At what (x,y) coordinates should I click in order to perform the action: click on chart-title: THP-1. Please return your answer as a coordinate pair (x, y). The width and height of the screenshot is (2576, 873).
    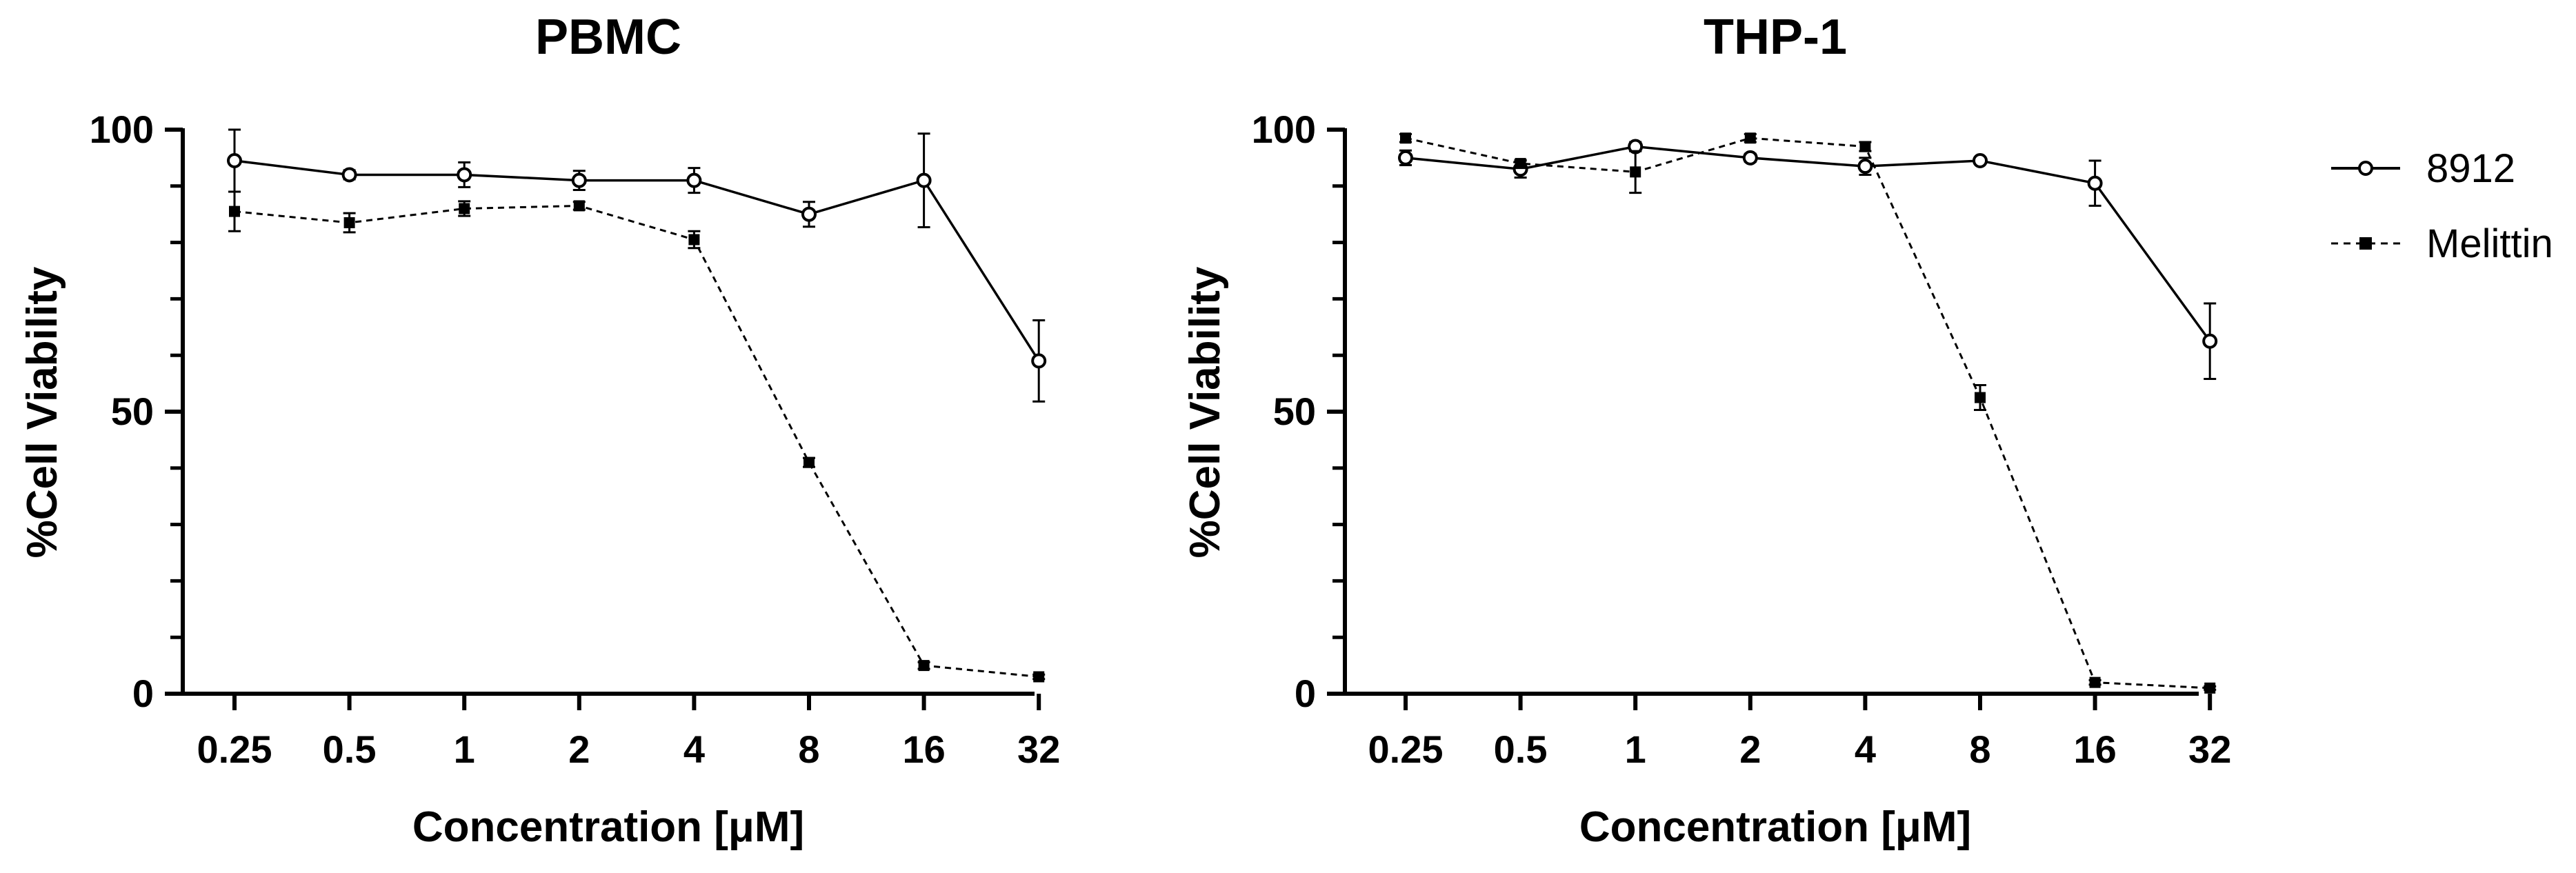
    Looking at the image, I should click on (1775, 37).